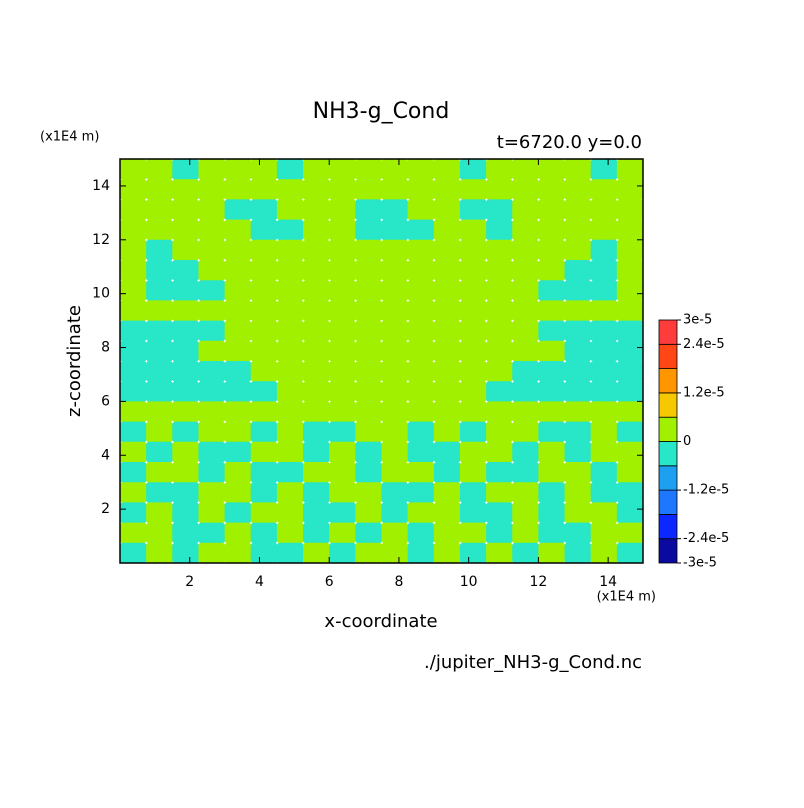 This screenshot has width=804, height=808. I want to click on colorbar-label: -2.4e-5, so click(706, 538).